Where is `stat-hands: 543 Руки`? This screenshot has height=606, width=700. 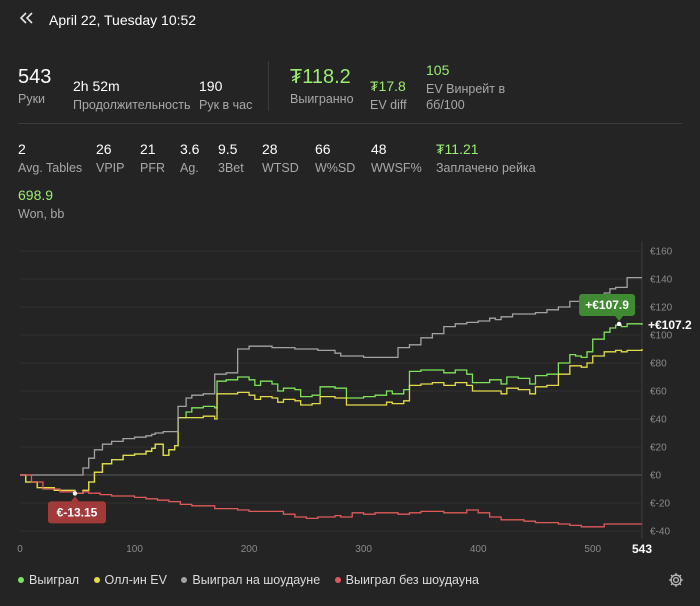
stat-hands: 543 Руки is located at coordinates (35, 86).